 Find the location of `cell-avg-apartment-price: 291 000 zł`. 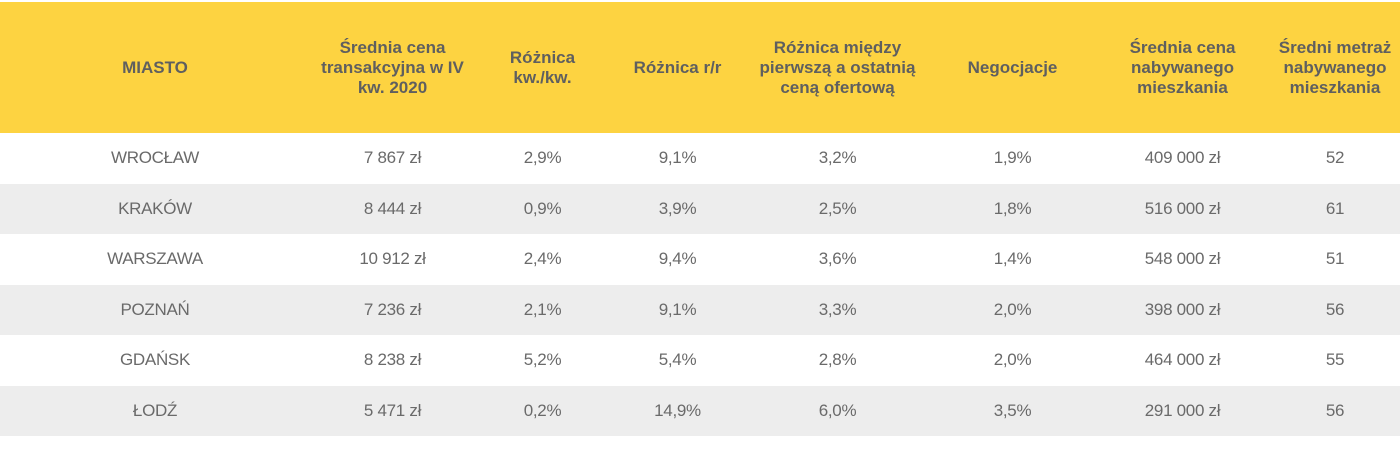

cell-avg-apartment-price: 291 000 zł is located at coordinates (1182, 410).